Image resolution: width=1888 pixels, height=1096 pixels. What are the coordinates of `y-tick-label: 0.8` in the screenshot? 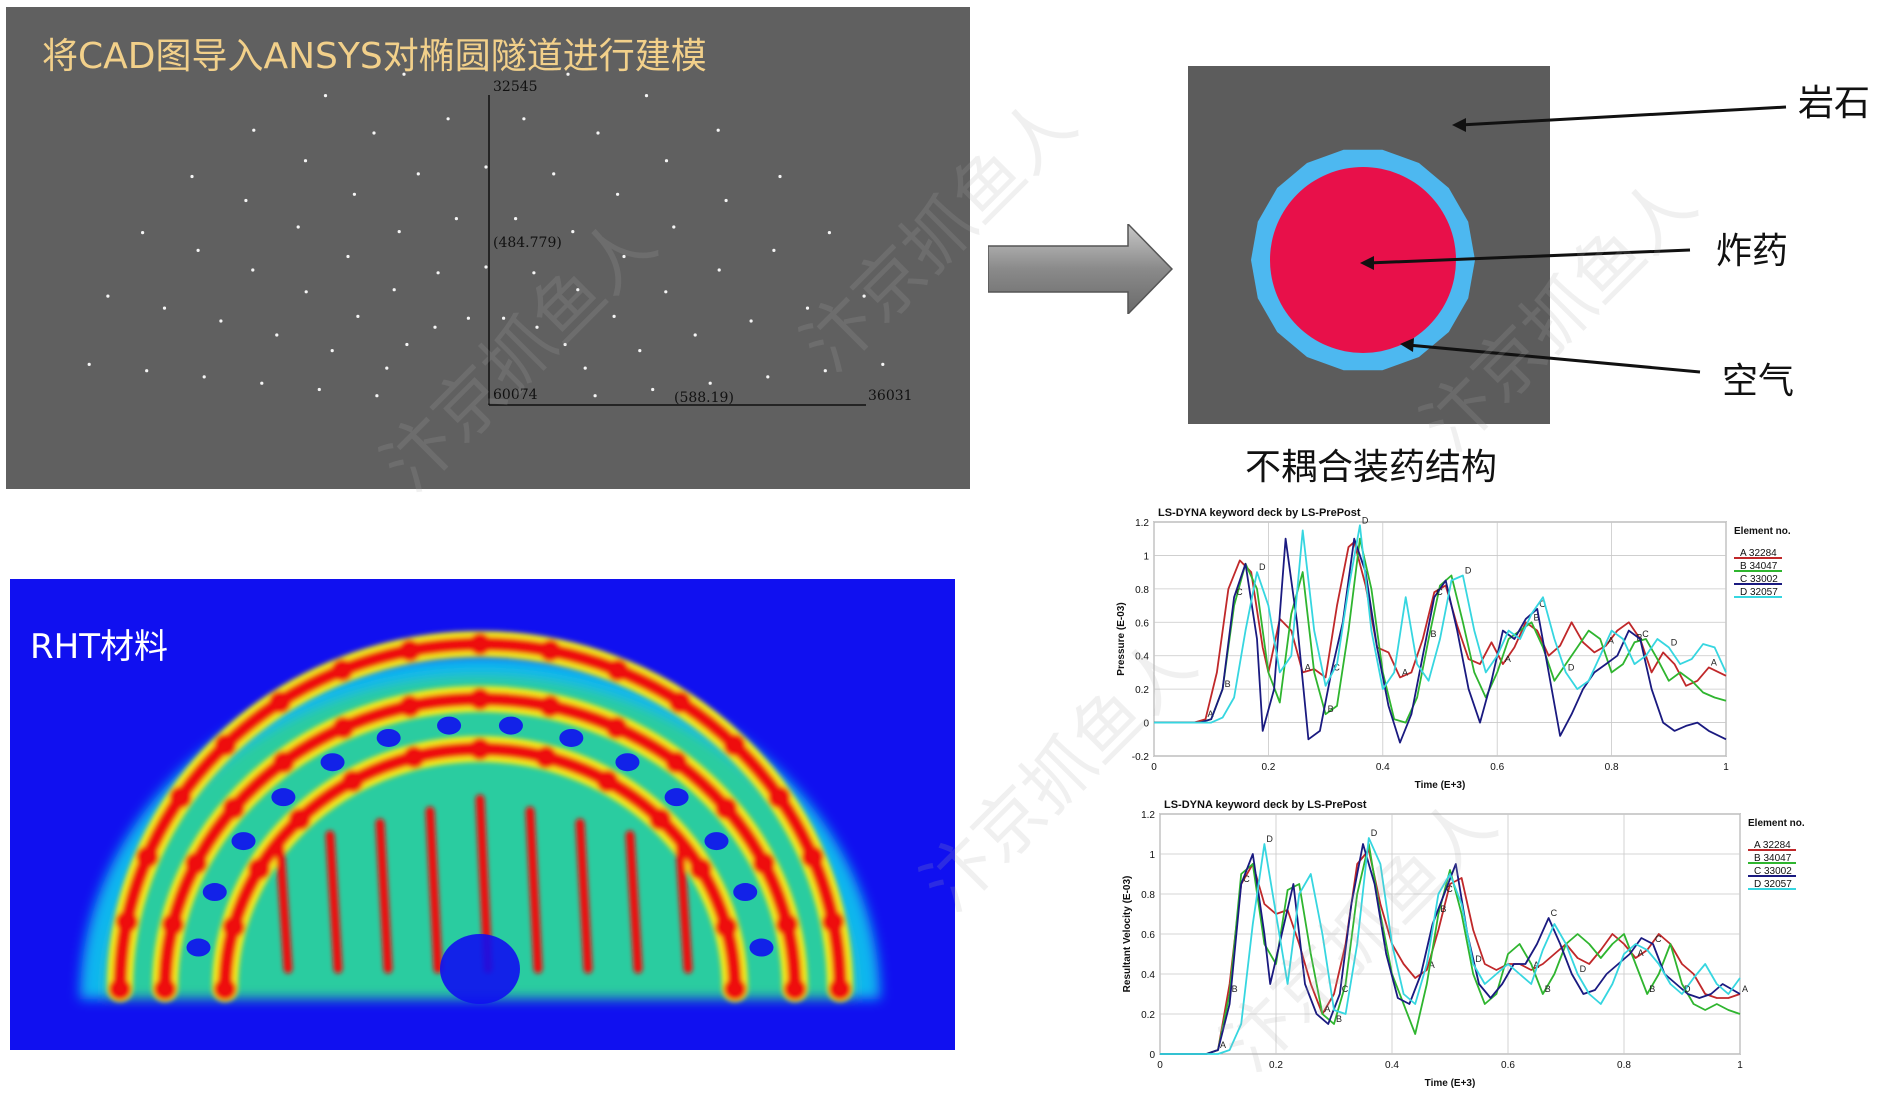 It's located at (1148, 895).